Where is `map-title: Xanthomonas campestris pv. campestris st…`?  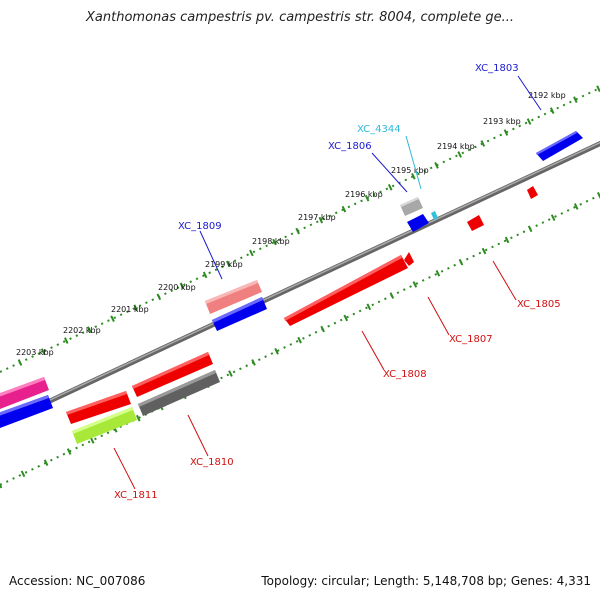 map-title: Xanthomonas campestris pv. campestris st… is located at coordinates (300, 17).